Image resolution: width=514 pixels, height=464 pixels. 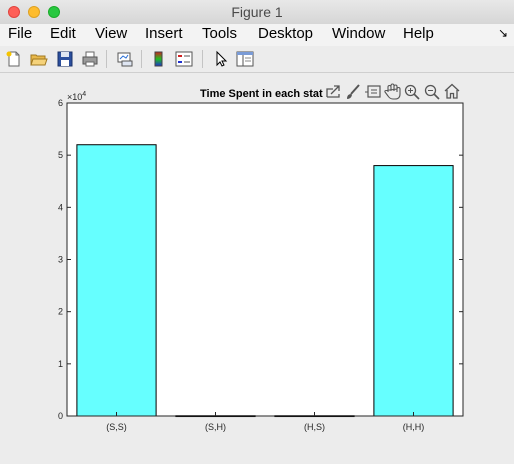 I want to click on menu-overflow-icon: ↘, so click(x=502, y=33).